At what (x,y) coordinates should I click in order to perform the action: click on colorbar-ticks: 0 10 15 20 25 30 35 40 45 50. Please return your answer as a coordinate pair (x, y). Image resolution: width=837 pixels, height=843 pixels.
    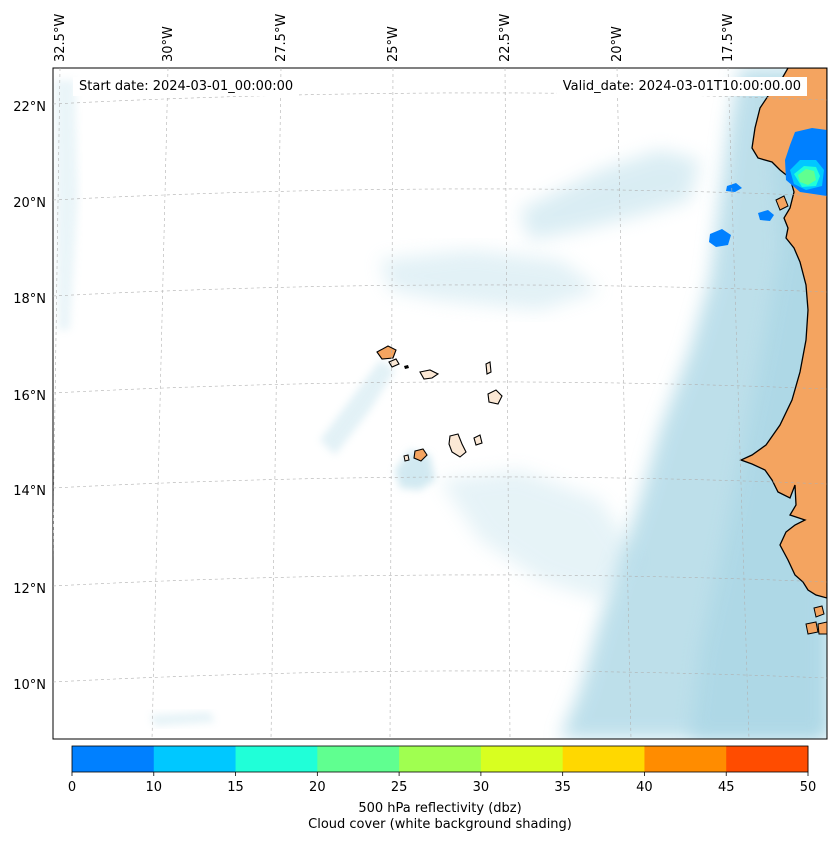
    Looking at the image, I should click on (442, 783).